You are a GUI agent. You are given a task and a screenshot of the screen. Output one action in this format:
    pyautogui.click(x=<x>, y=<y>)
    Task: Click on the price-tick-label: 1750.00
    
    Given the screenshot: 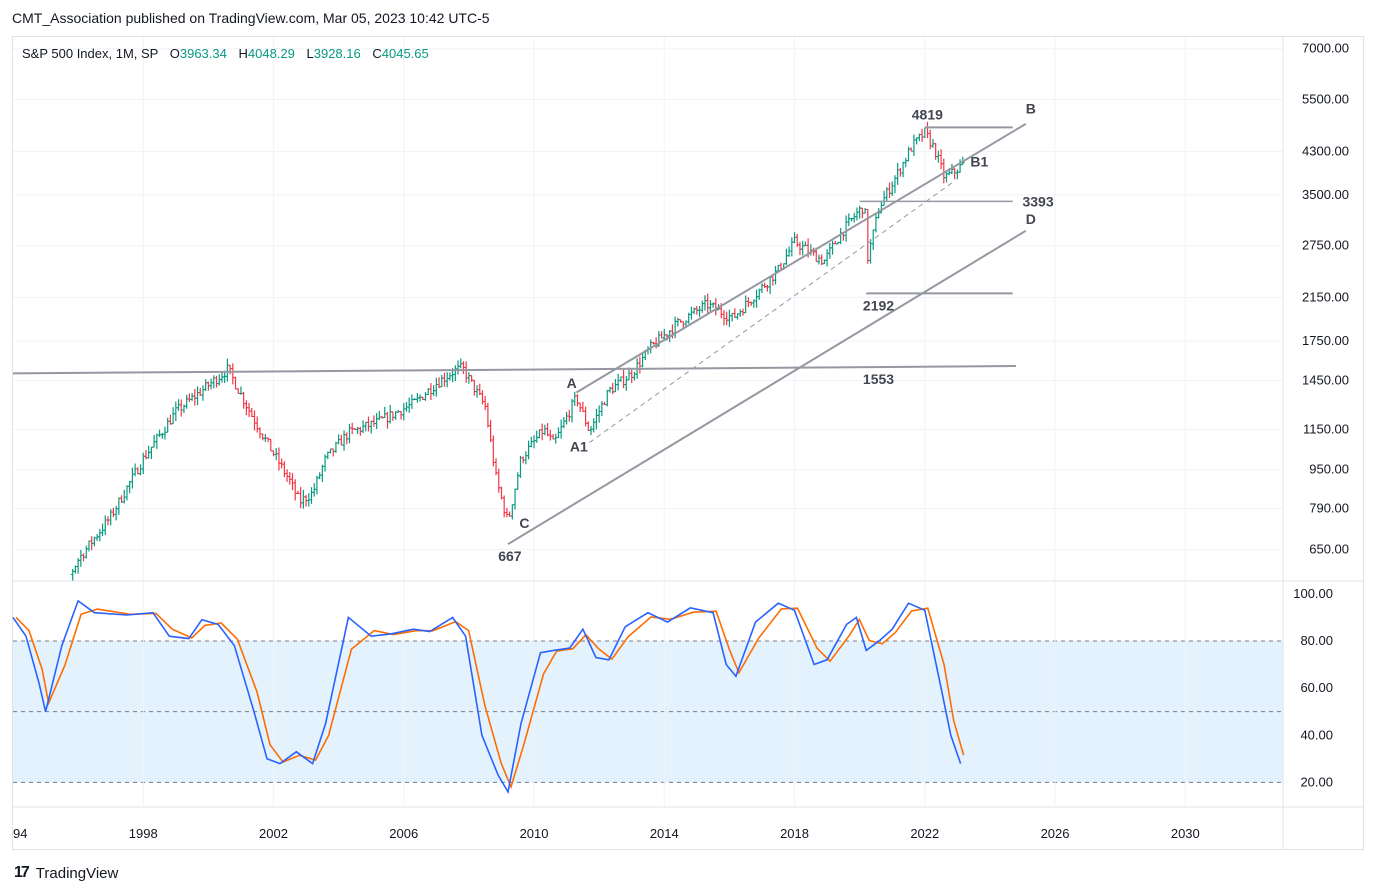 What is the action you would take?
    pyautogui.click(x=1325, y=340)
    